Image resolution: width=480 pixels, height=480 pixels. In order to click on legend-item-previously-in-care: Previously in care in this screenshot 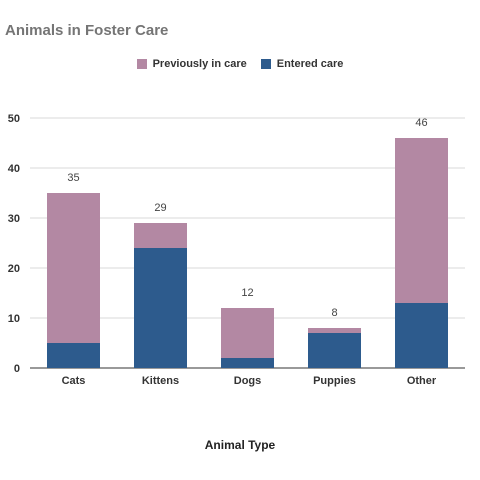, I will do `click(191, 64)`.